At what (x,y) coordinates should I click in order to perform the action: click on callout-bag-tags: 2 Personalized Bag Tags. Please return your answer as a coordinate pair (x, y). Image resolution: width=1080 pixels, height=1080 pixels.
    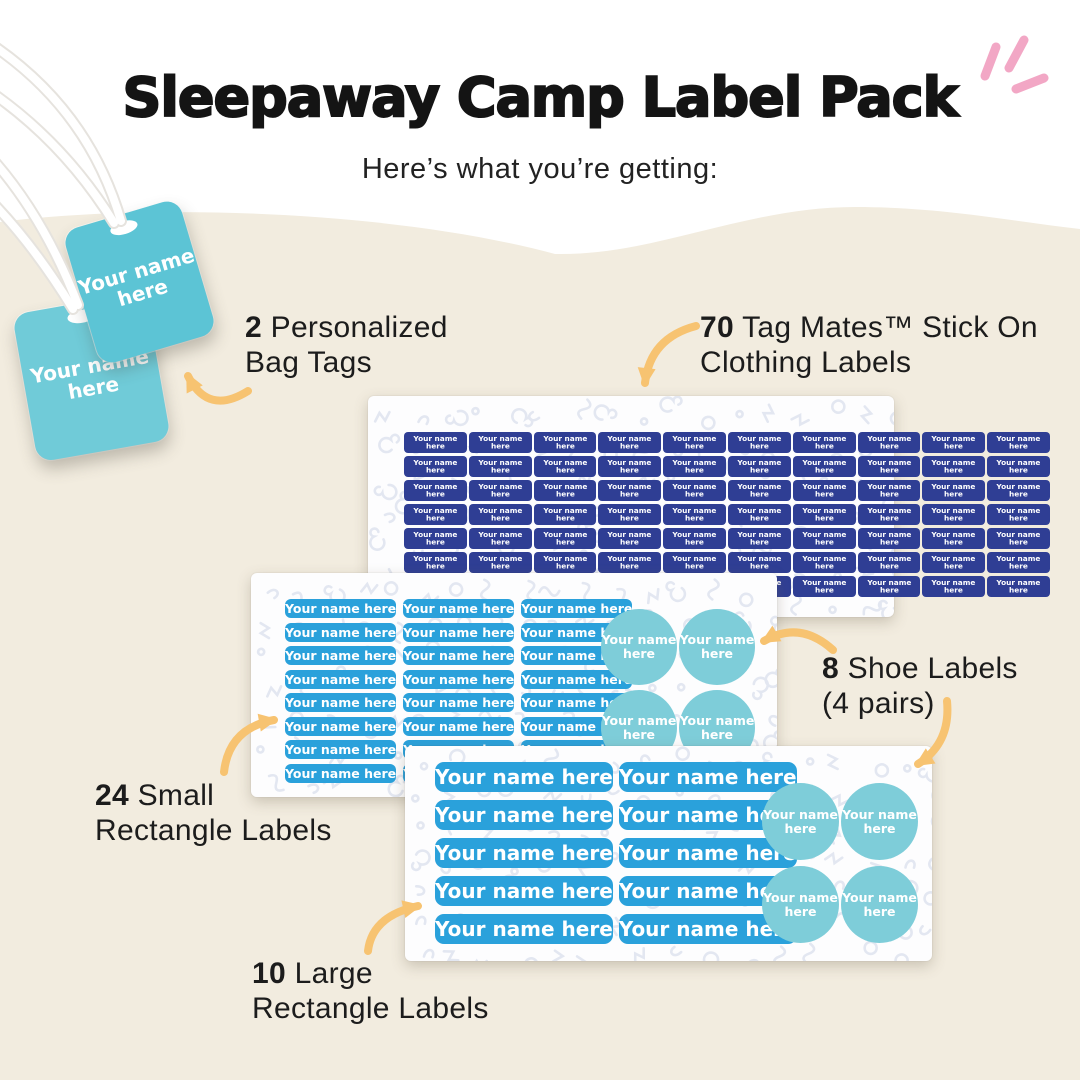
    Looking at the image, I should click on (346, 346).